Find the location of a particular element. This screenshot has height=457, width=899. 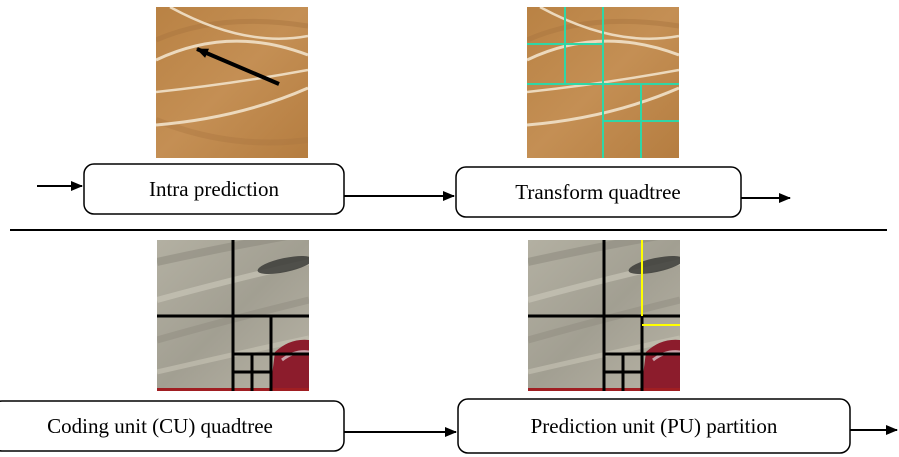

coding-unit-image is located at coordinates (235, 311).